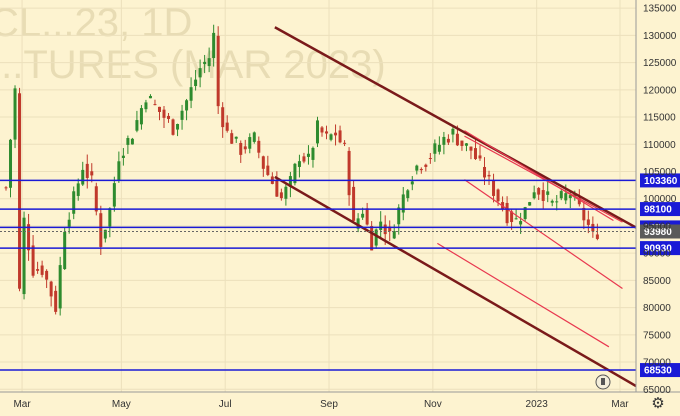  Describe the element at coordinates (657, 281) in the screenshot. I see `y-tick-label: 85000` at that location.